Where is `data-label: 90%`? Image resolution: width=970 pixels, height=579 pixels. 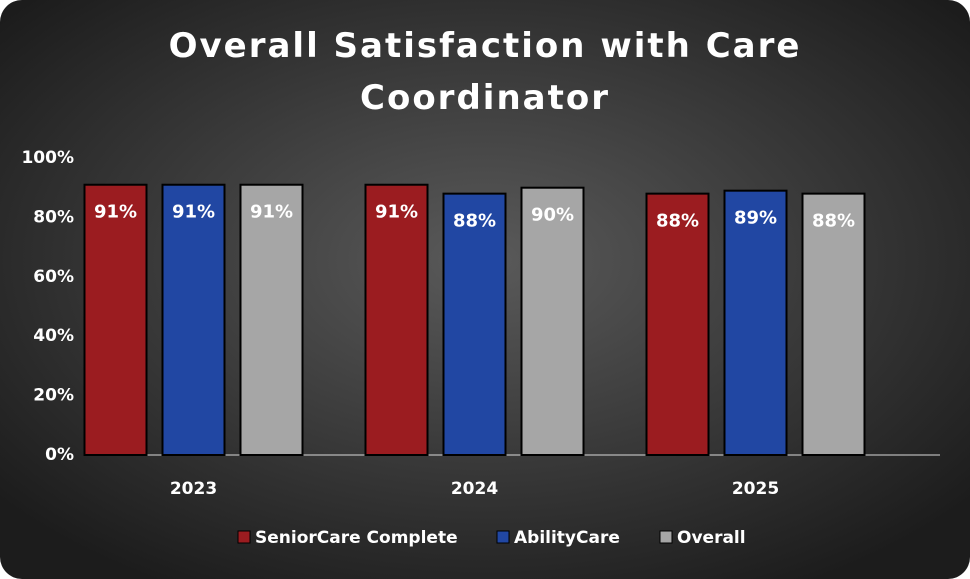
data-label: 90% is located at coordinates (552, 215).